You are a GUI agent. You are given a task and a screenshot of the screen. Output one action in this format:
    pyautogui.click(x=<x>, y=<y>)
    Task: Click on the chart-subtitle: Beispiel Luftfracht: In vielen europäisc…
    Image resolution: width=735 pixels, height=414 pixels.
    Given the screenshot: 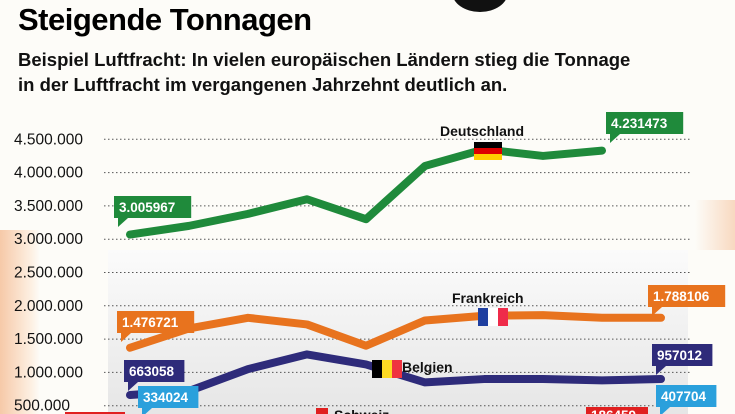 What is the action you would take?
    pyautogui.click(x=368, y=72)
    